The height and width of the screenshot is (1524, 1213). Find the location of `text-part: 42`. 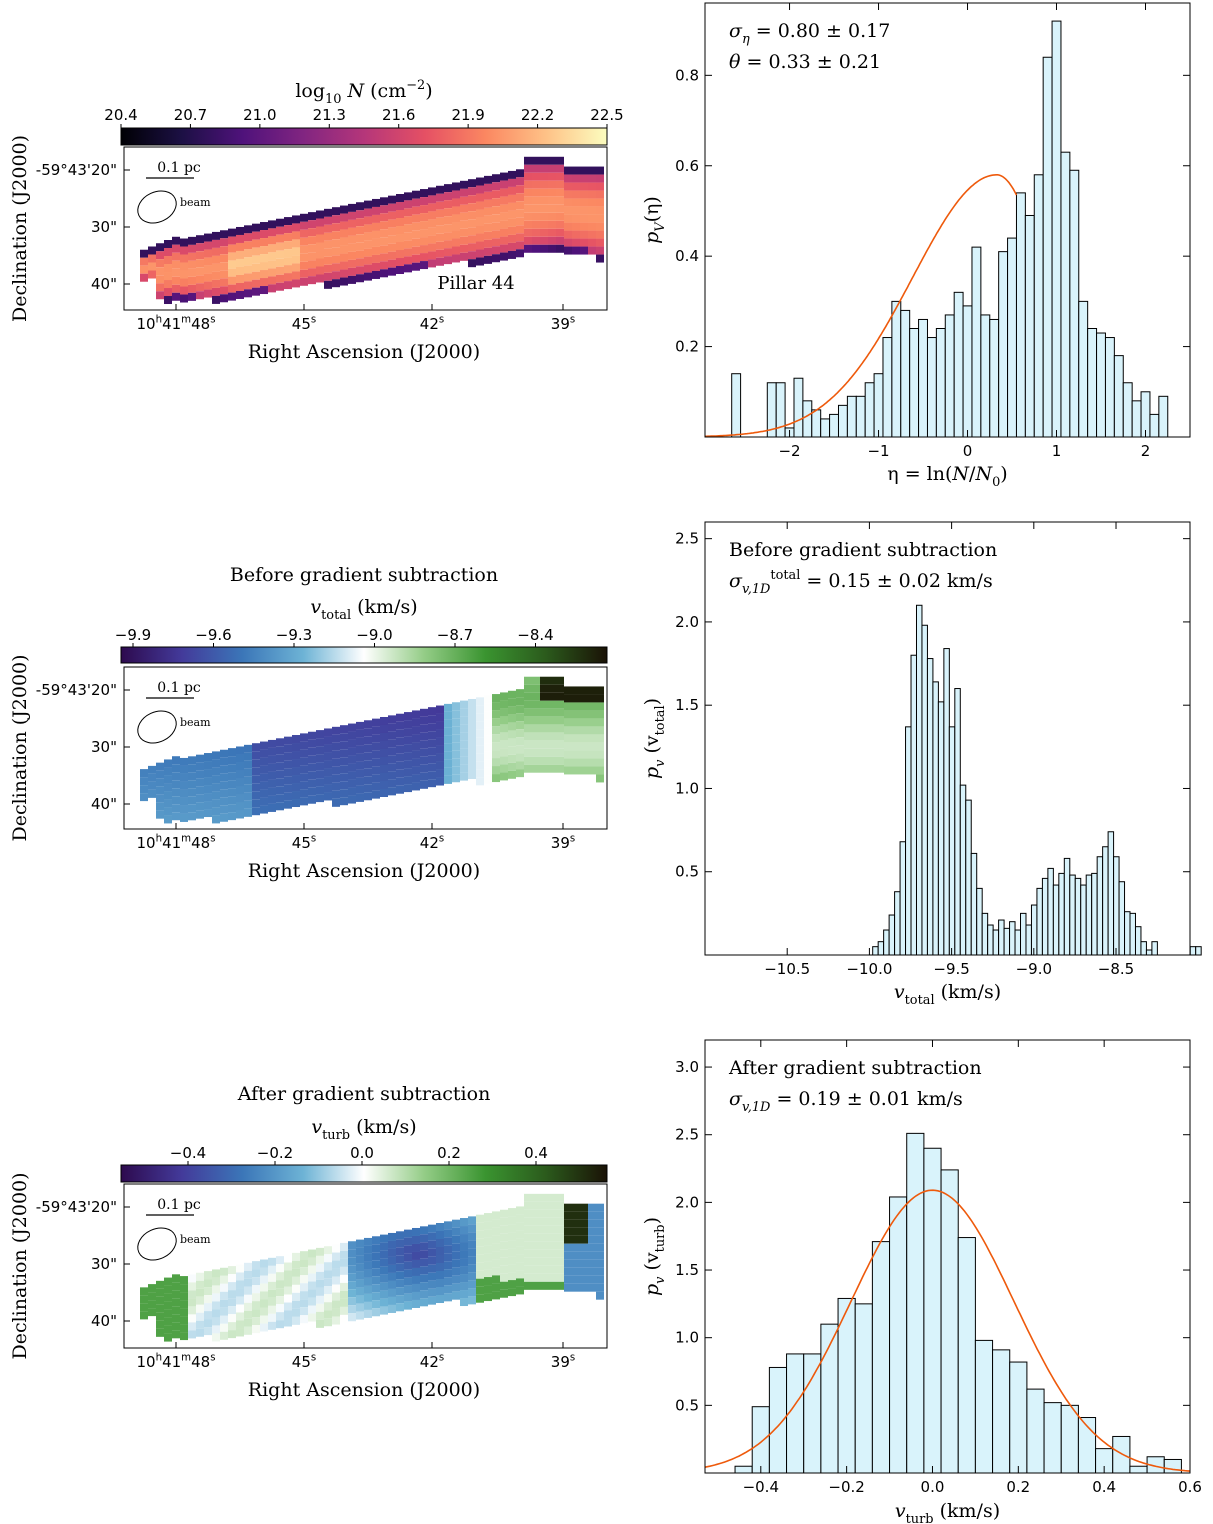

text-part: 42 is located at coordinates (429, 843).